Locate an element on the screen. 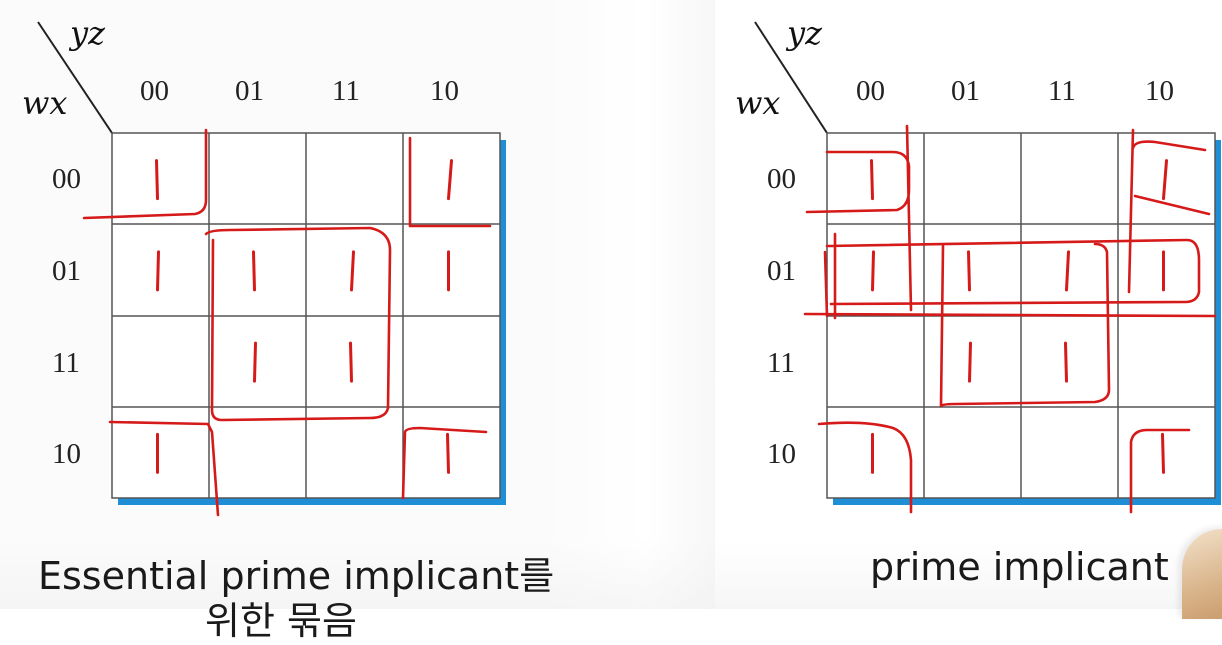  left-caption-line1: Essential prime implicant를 is located at coordinates (296, 576).